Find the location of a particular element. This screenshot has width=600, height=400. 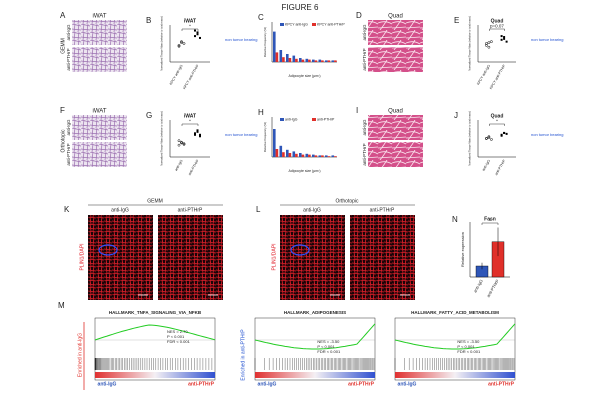

gsea-stat: FDR < 0.001 is located at coordinates (329, 351).